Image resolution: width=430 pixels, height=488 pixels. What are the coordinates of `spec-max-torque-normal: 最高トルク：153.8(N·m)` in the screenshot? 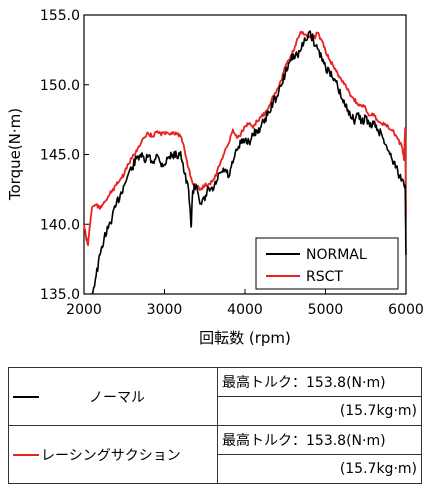 It's located at (319, 382).